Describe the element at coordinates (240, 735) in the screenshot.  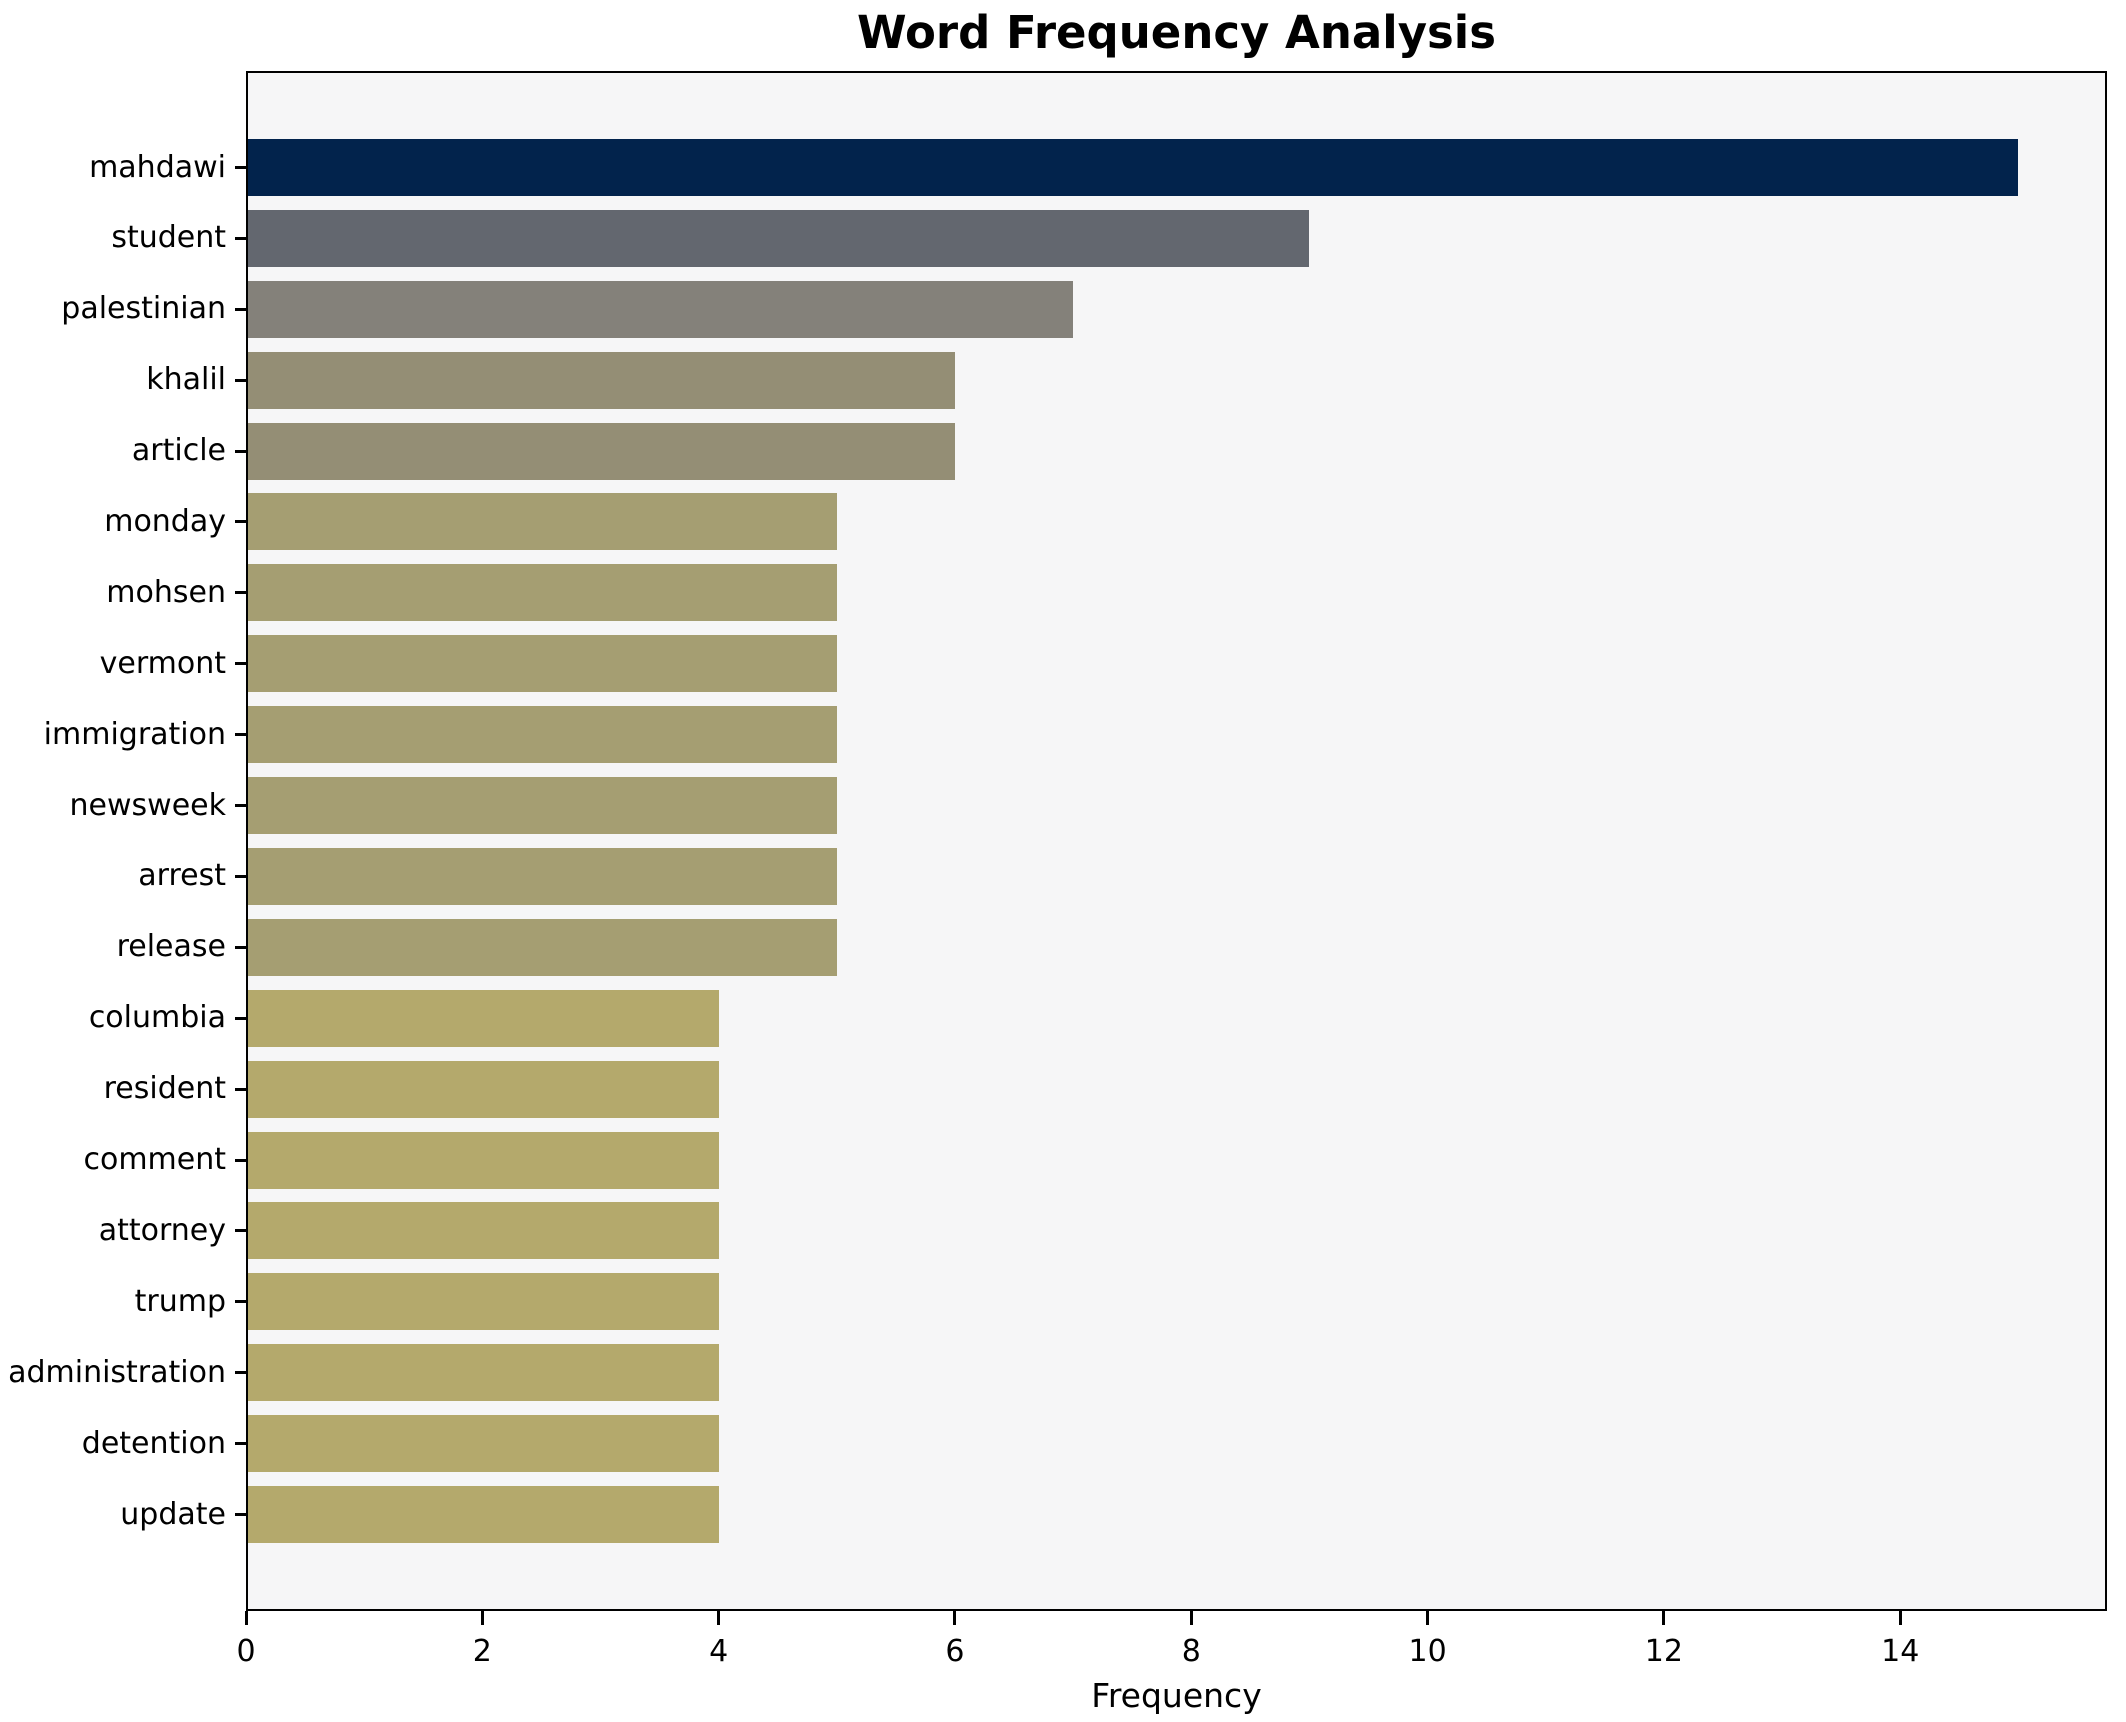
I see `y-tick-mark-immigration` at that location.